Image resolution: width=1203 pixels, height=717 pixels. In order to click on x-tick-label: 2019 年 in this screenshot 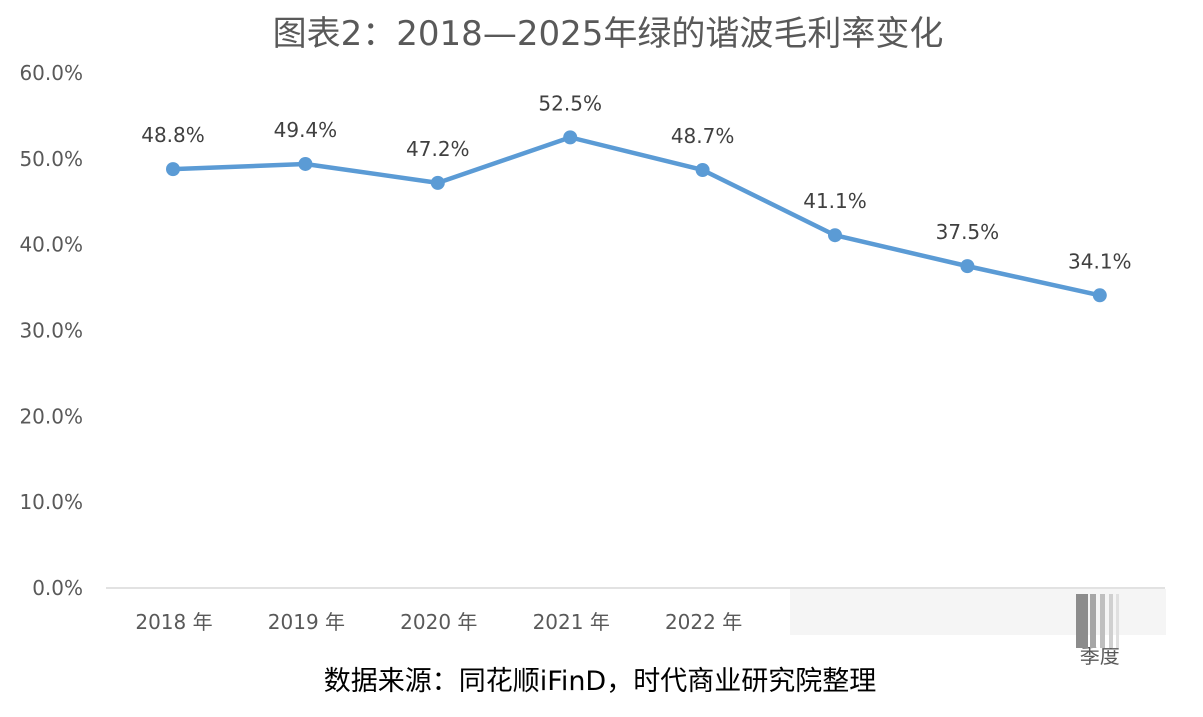, I will do `click(306, 622)`.